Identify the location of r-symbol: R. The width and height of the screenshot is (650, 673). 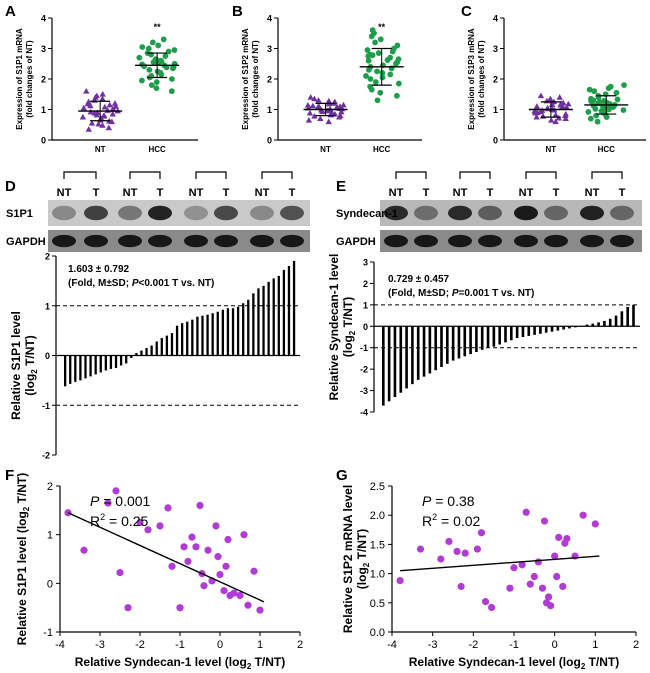
(95, 521).